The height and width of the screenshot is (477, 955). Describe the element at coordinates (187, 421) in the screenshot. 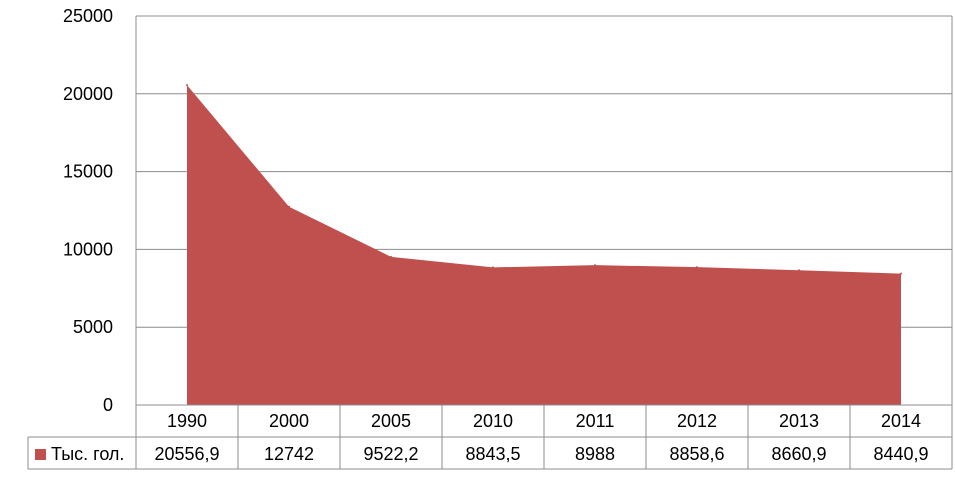

I see `x-tick-label: 1990` at that location.